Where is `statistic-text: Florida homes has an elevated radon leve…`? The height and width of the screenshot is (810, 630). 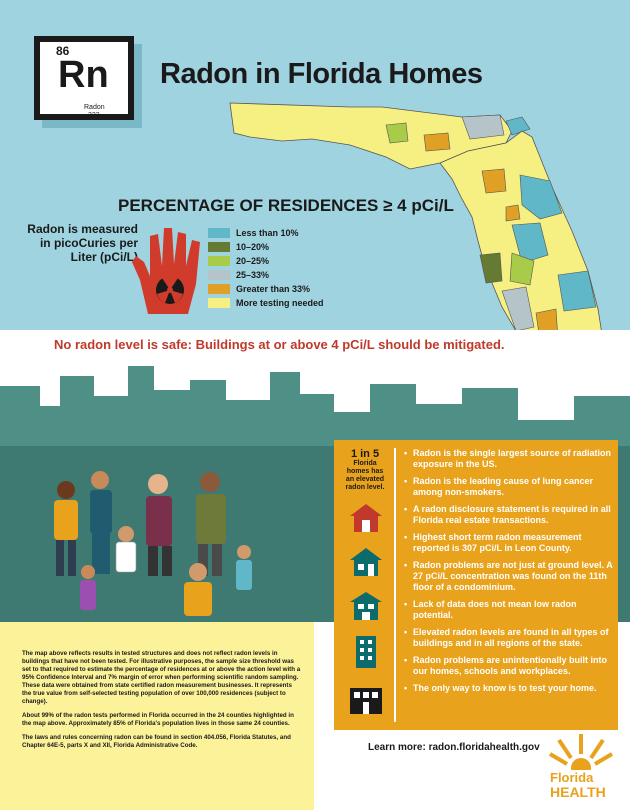
statistic-text: Florida homes has an elevated radon leve… is located at coordinates (365, 475).